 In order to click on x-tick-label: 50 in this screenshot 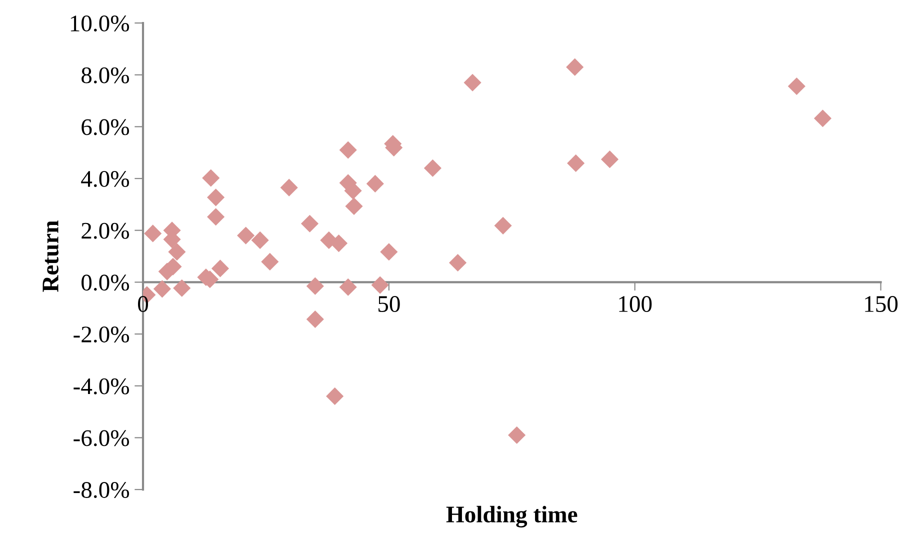, I will do `click(389, 304)`.